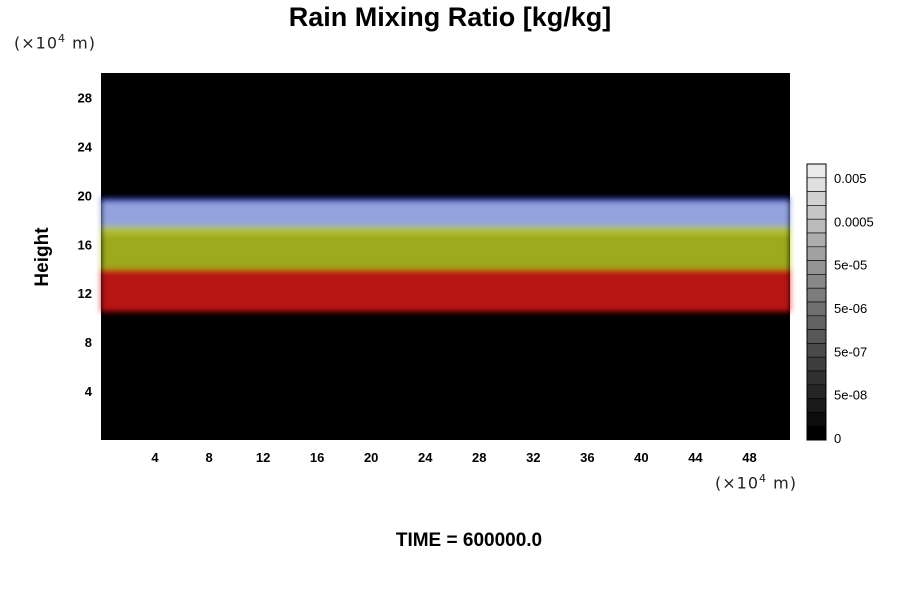  What do you see at coordinates (749, 457) in the screenshot?
I see `x-tick-label: 48` at bounding box center [749, 457].